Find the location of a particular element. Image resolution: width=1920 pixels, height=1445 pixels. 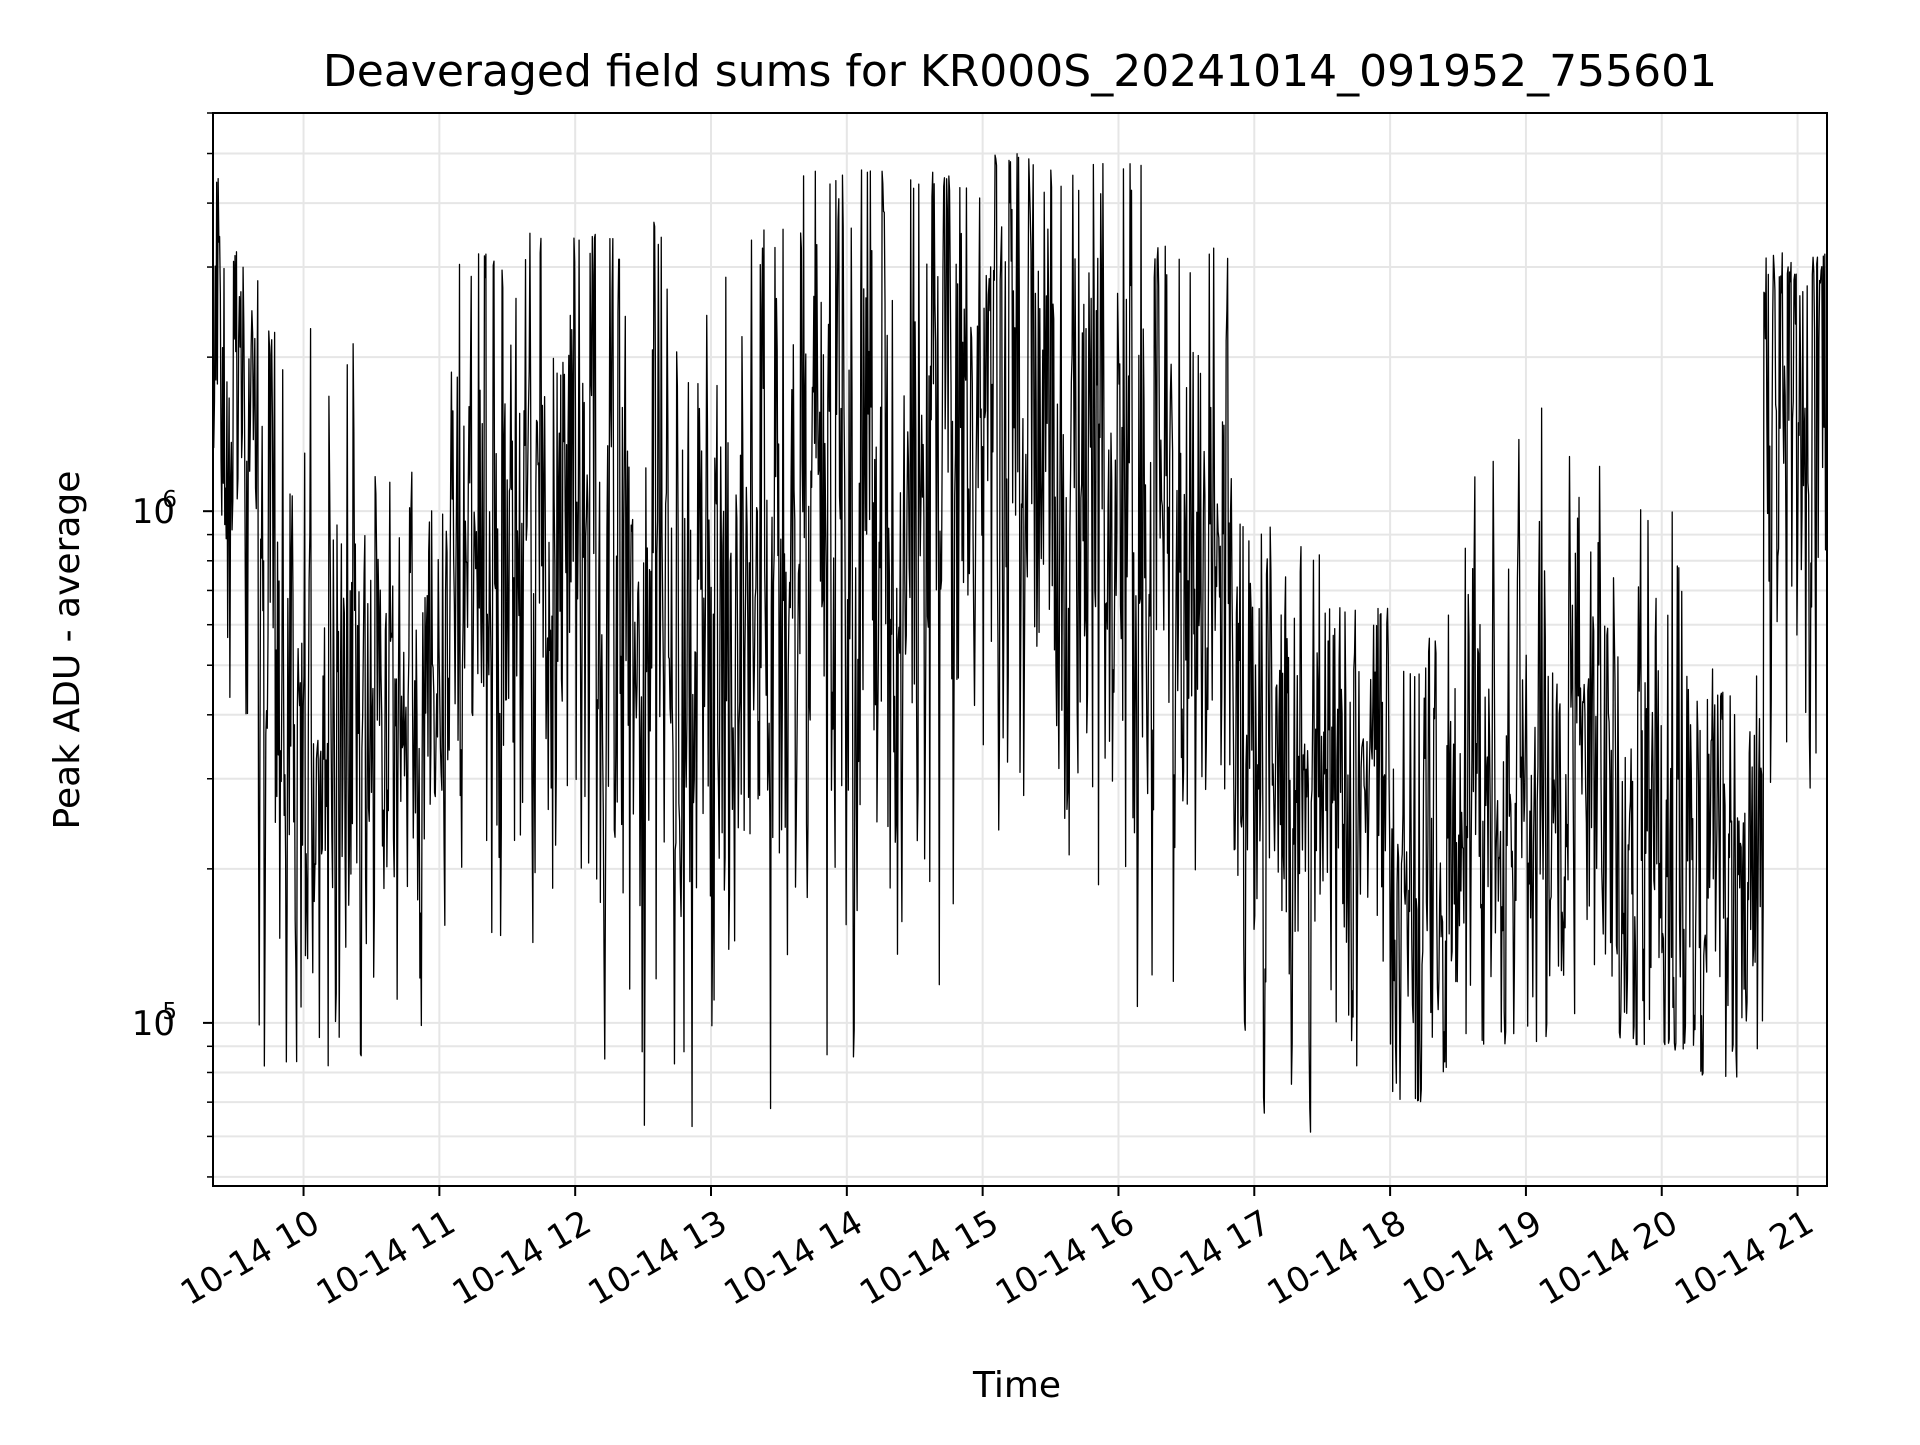

y-tick-exponent: 6 is located at coordinates (169, 500).